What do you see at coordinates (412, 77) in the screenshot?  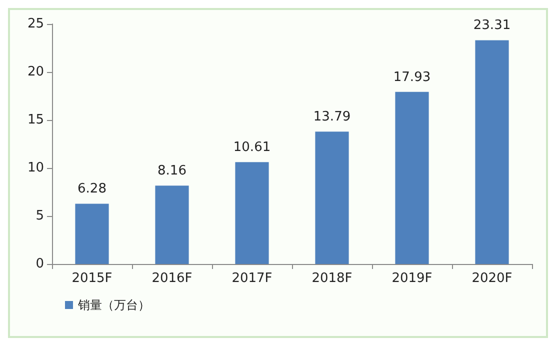 I see `data-label: 17.93` at bounding box center [412, 77].